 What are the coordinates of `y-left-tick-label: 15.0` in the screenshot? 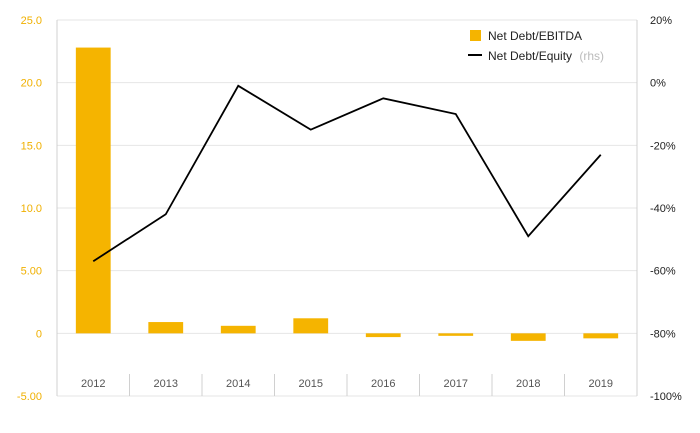 It's located at (31, 146).